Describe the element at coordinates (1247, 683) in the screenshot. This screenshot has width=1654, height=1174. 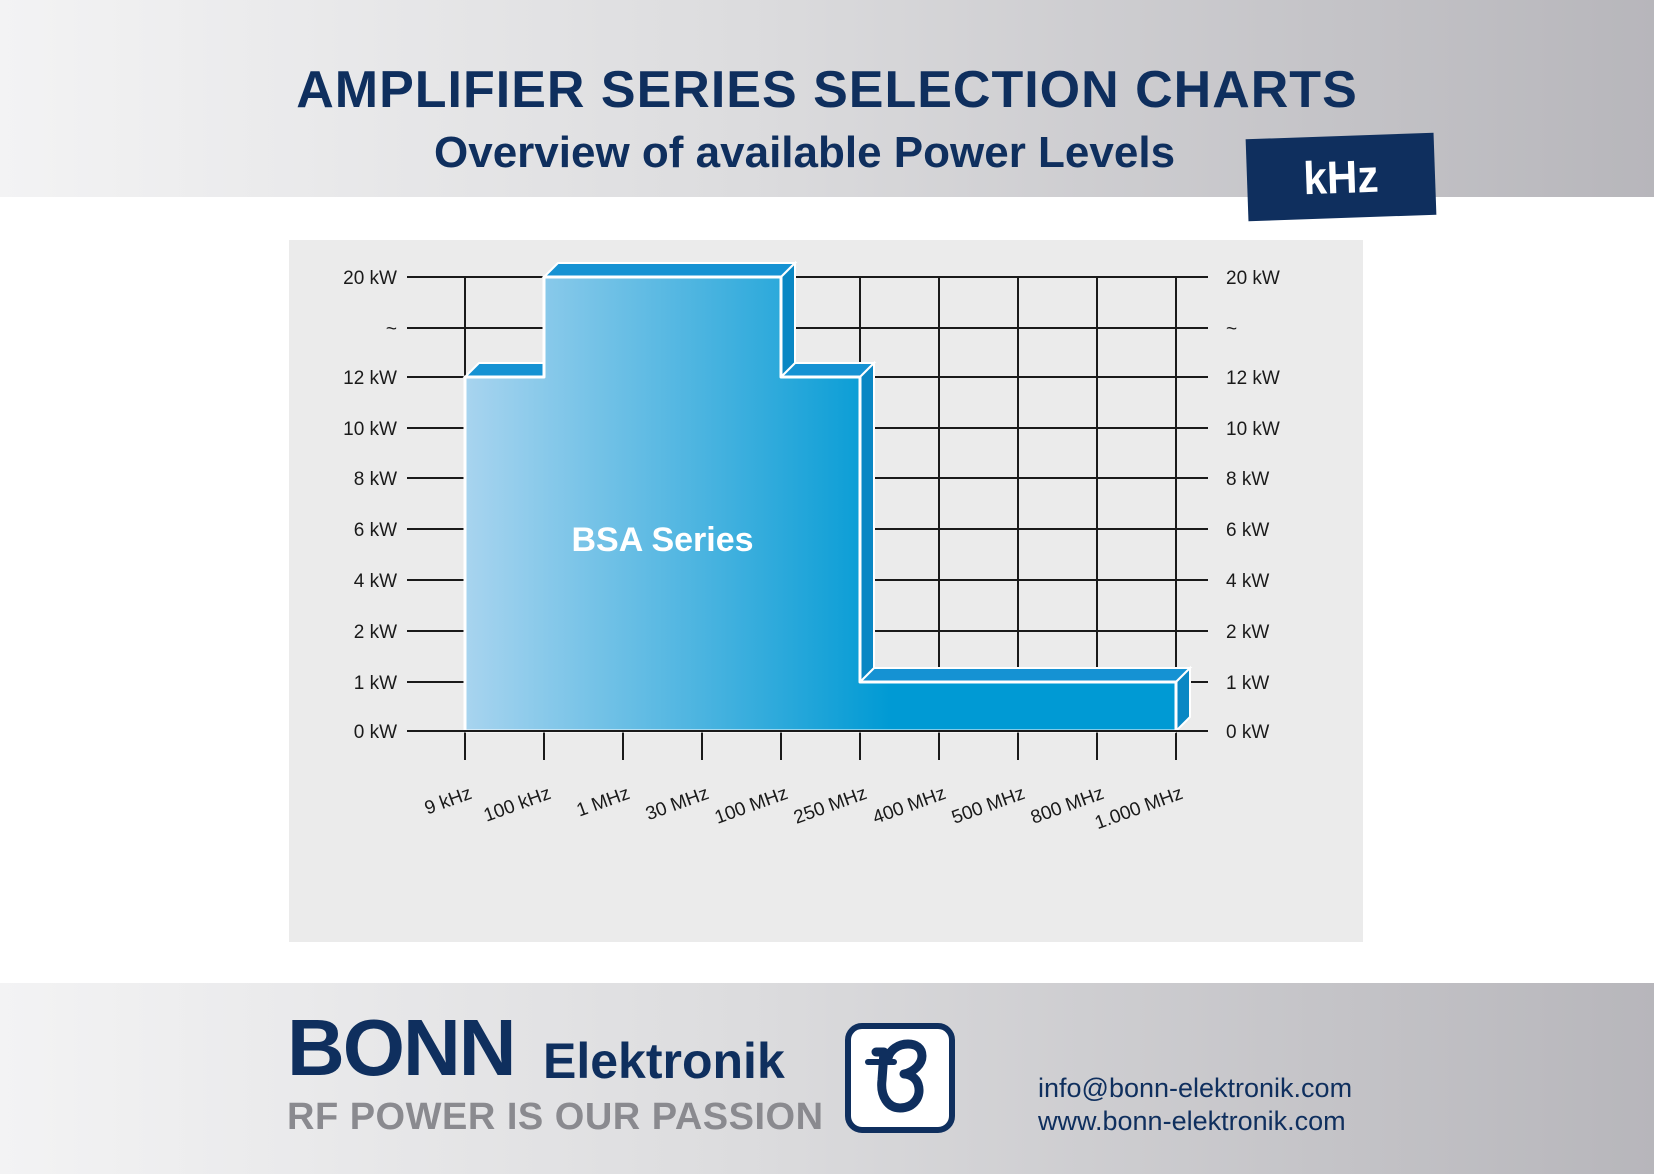
I see `y-tick-label-right: 1 kW` at that location.